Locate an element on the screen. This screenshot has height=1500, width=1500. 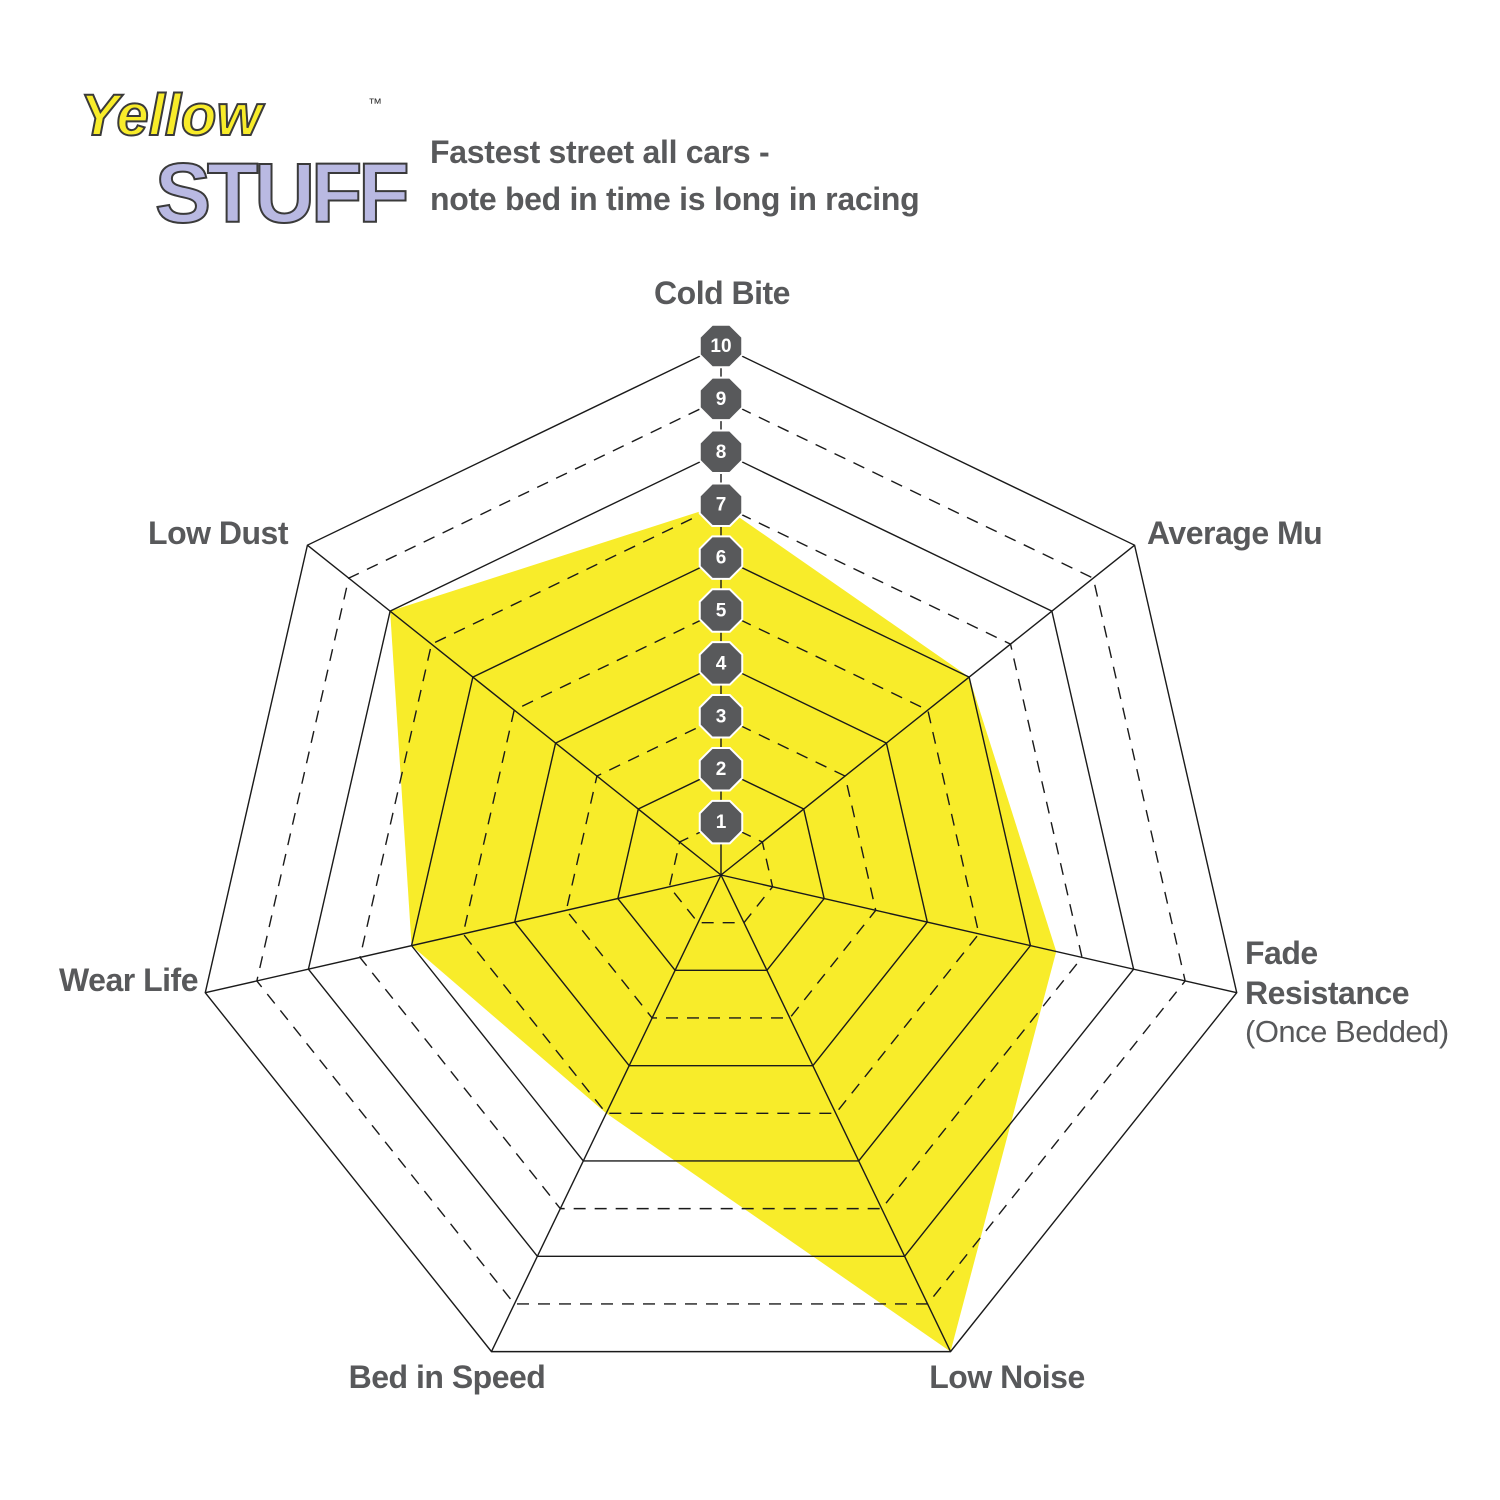
r-tick-label: 6 is located at coordinates (721, 558).